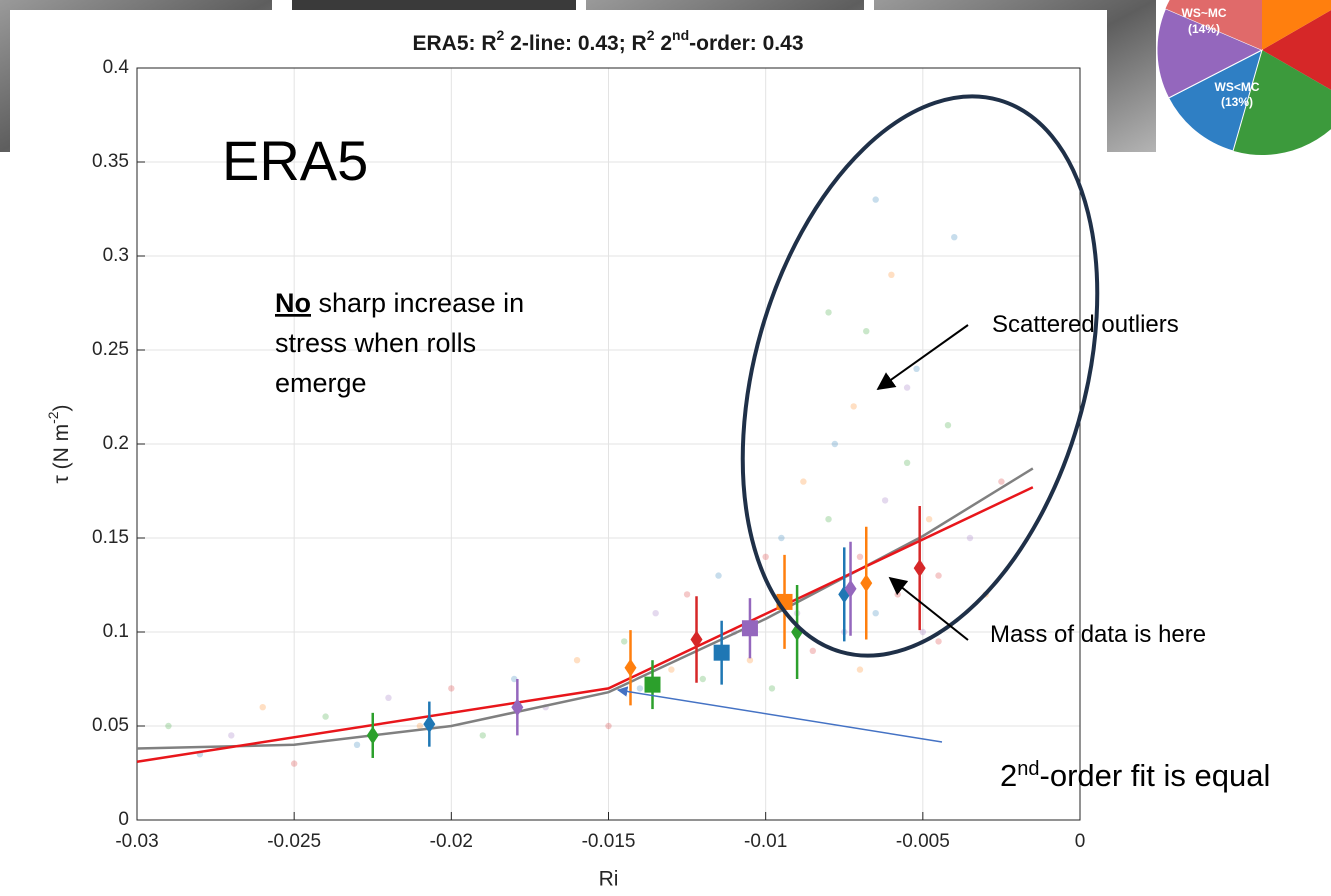 The height and width of the screenshot is (896, 1331). What do you see at coordinates (110, 537) in the screenshot?
I see `y-tick-label: 0.15` at bounding box center [110, 537].